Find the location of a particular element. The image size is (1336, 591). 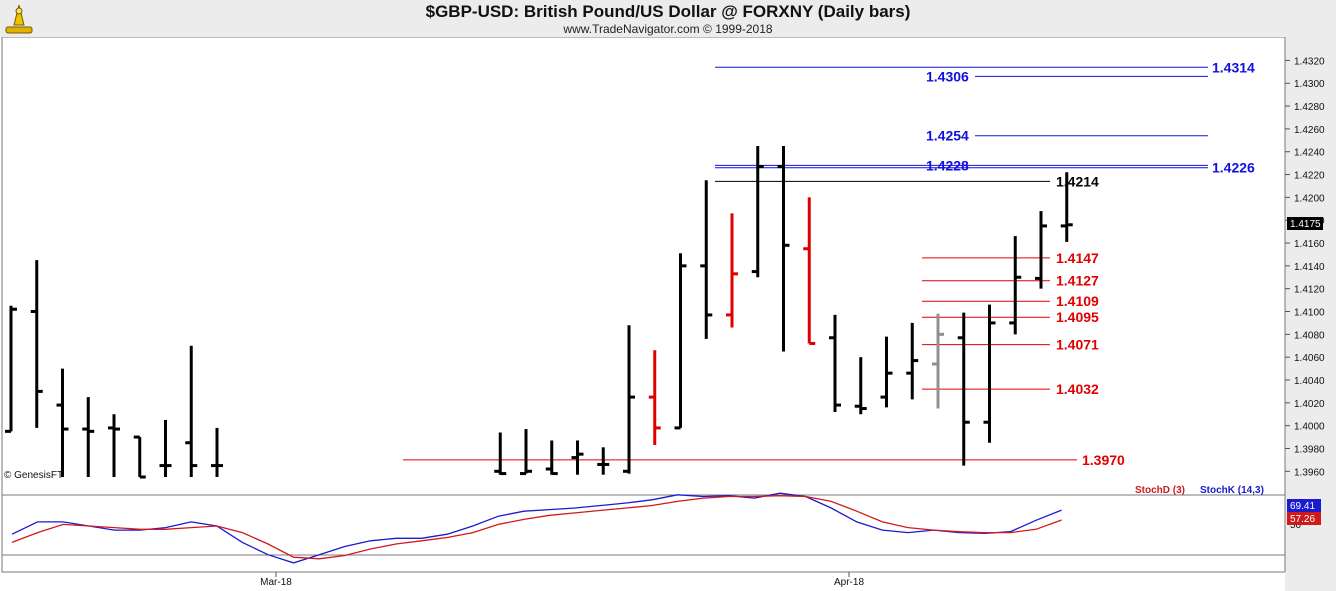

last-price-box is located at coordinates (1305, 223).